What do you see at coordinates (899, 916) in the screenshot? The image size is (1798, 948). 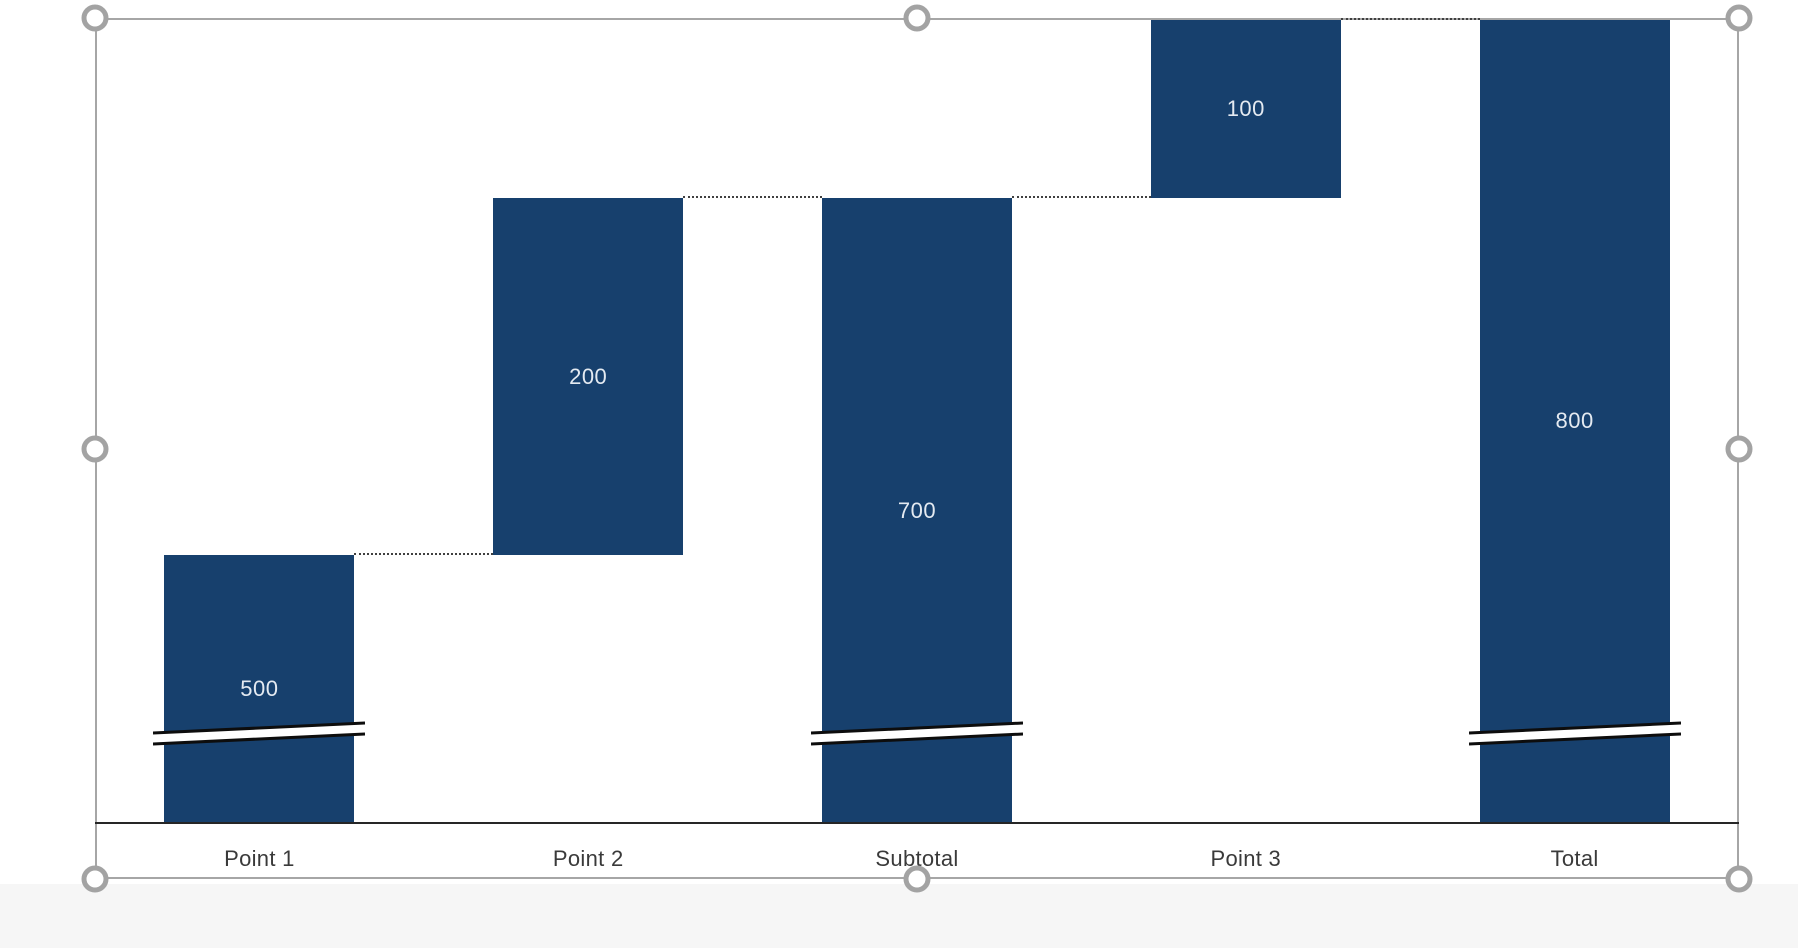 I see `slide-edge-strip` at bounding box center [899, 916].